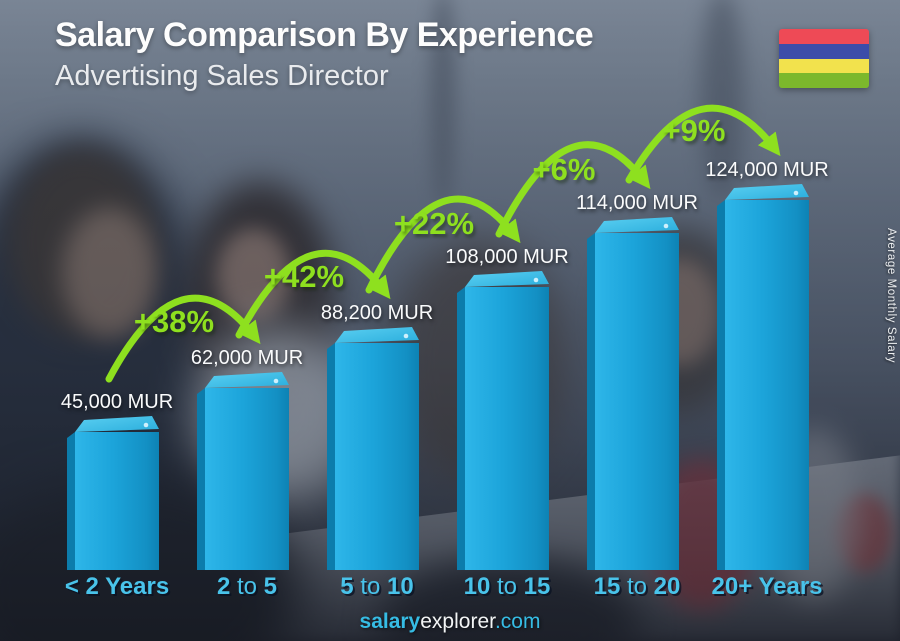 This screenshot has width=900, height=641. I want to click on x-axis-label-text: 20+ Years, so click(767, 586).